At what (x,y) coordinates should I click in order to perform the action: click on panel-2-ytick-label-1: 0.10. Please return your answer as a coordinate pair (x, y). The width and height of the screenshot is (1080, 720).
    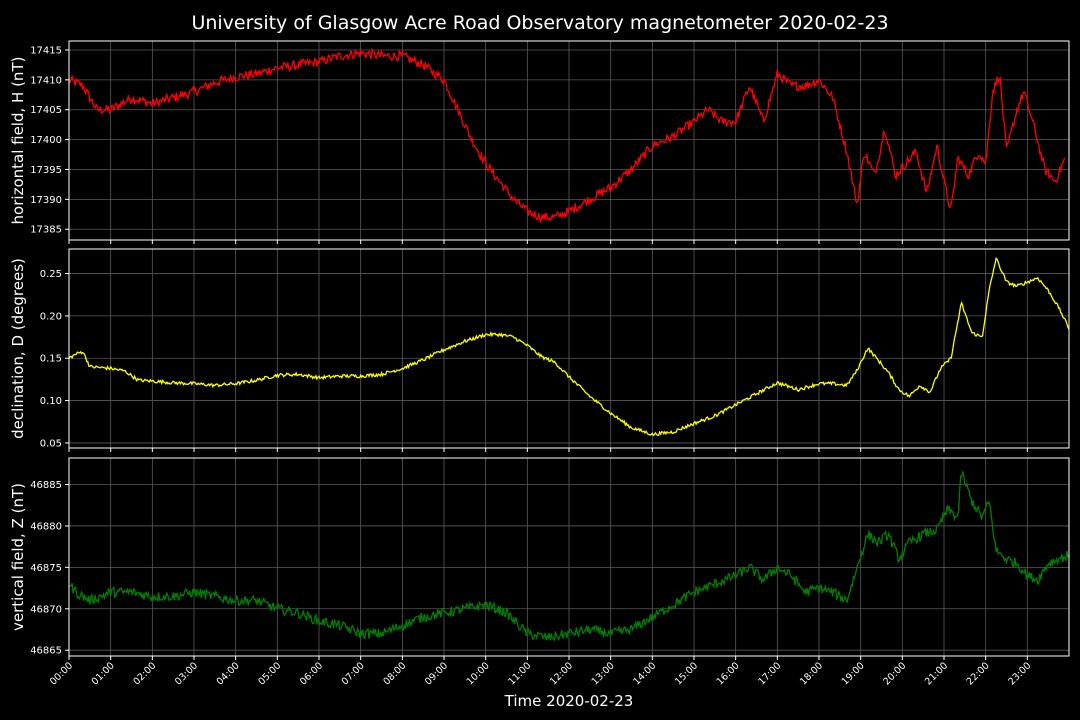
    Looking at the image, I should click on (51, 401).